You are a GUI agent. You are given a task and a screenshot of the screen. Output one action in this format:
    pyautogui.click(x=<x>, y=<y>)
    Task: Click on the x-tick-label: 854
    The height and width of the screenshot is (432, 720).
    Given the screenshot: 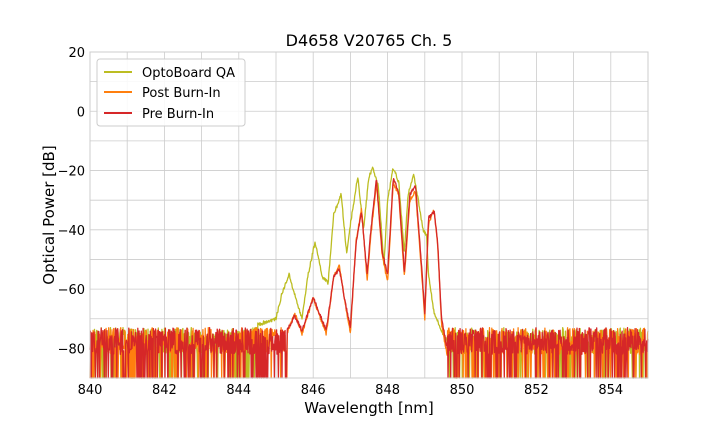 What is the action you would take?
    pyautogui.click(x=610, y=390)
    